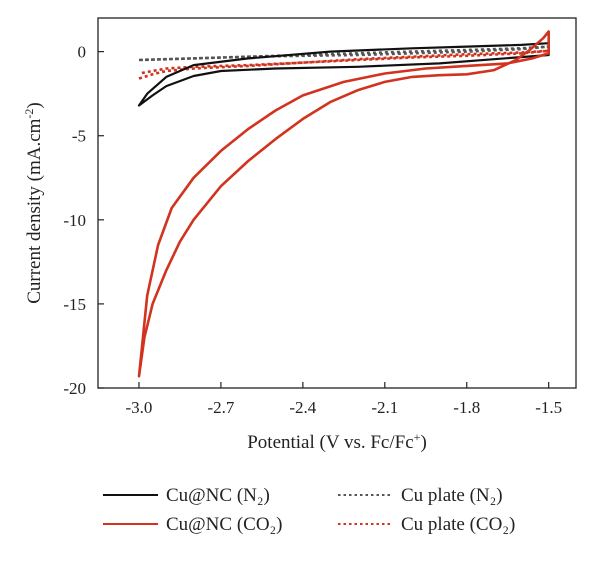  What do you see at coordinates (458, 524) in the screenshot?
I see `legend-label: Cu plate (CO₂)` at bounding box center [458, 524].